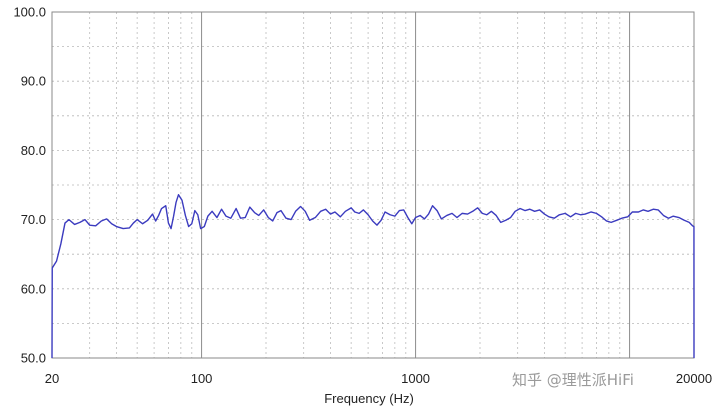  I want to click on x-axis-ticks: 20 100 1000 20000, so click(378, 378).